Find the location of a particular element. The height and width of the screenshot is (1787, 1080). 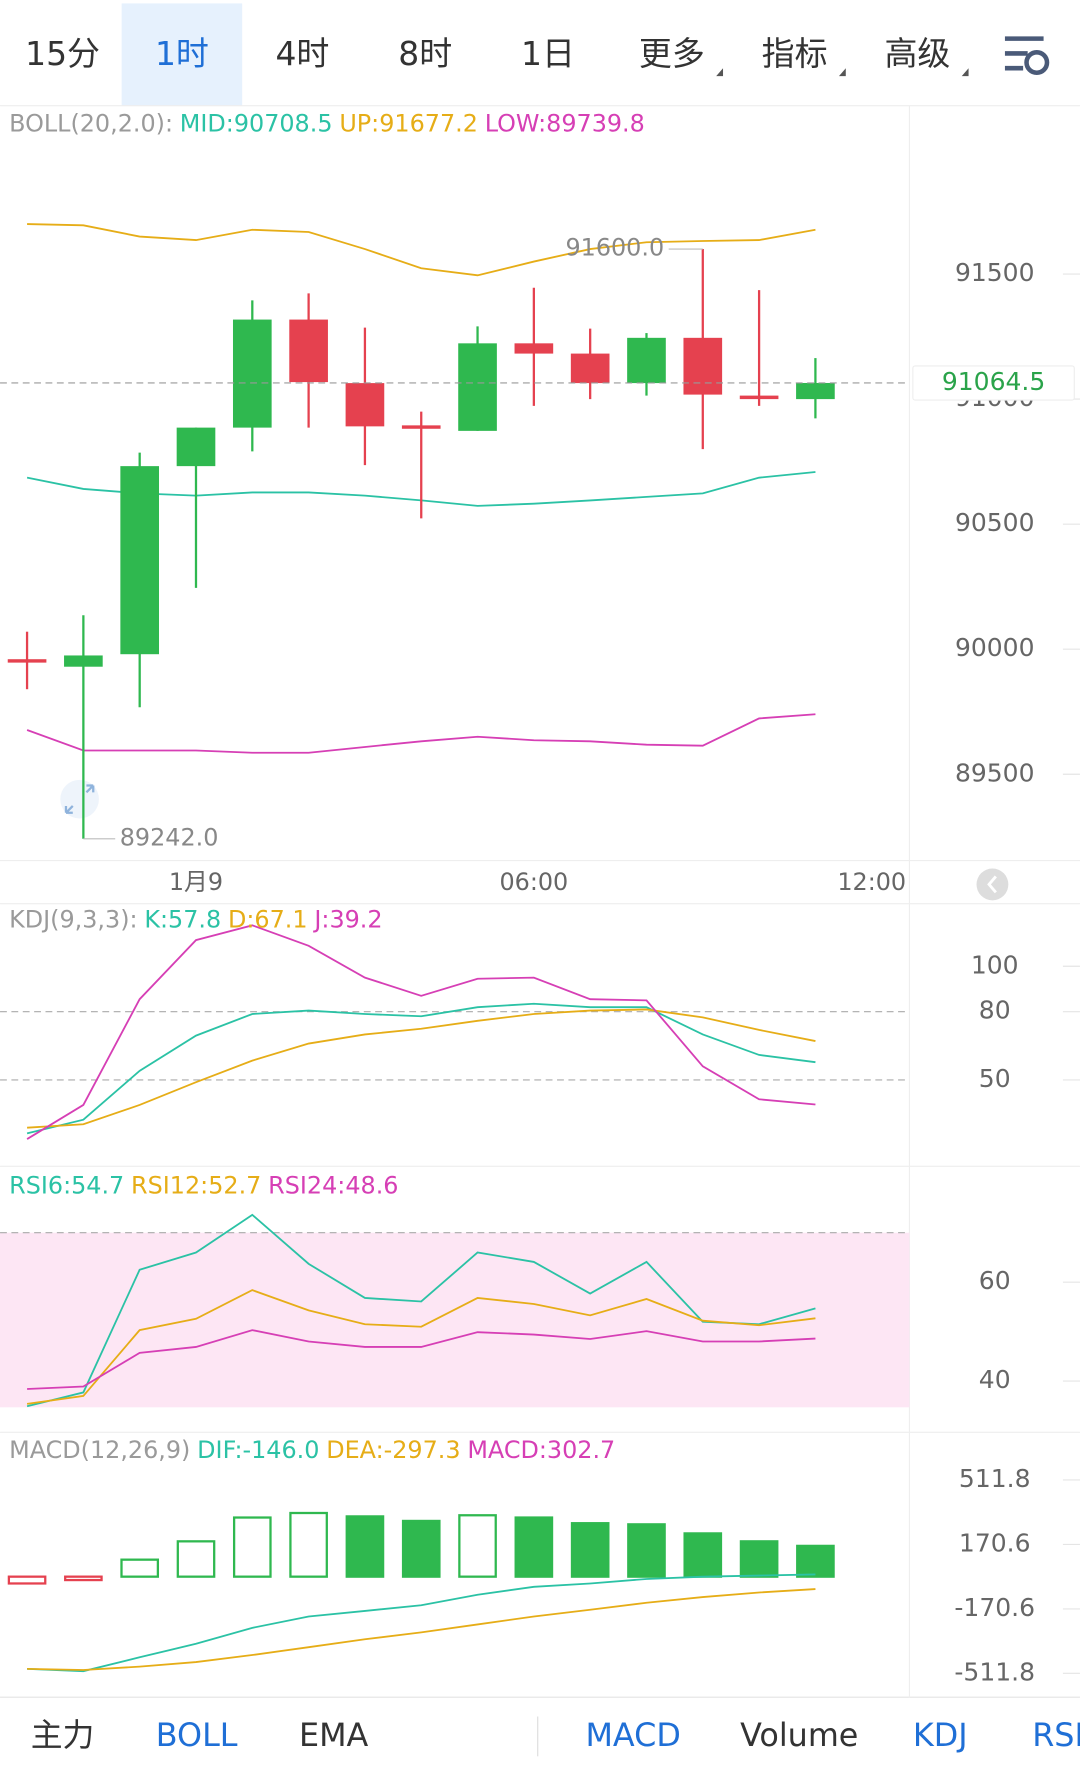

indicator-readout: MACD(12,26,9) is located at coordinates (99, 1450).